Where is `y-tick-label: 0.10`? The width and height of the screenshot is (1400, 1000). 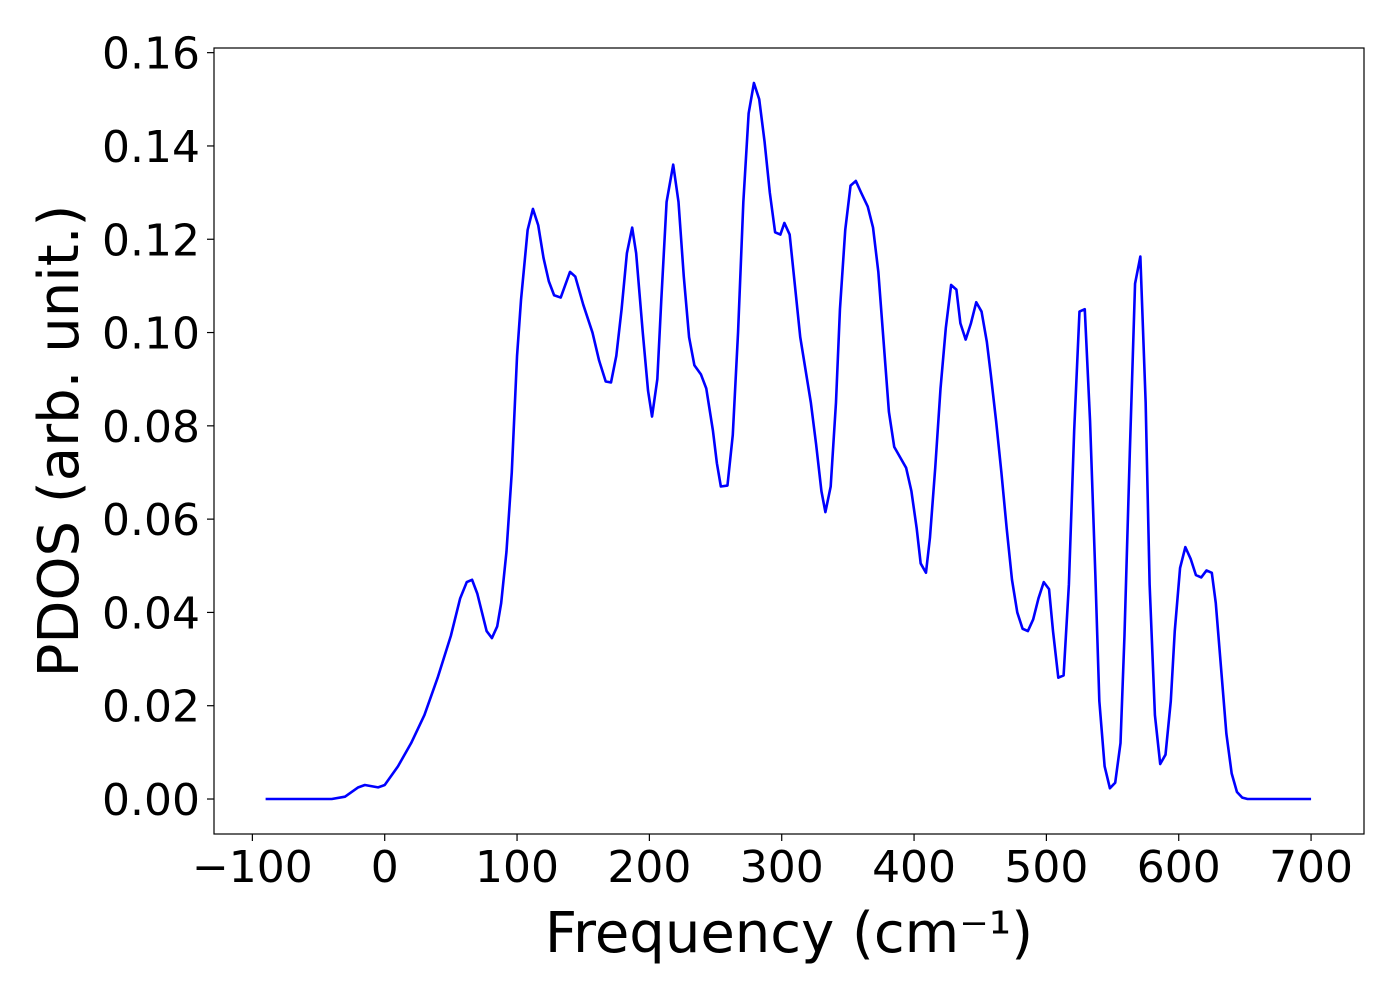 y-tick-label: 0.10 is located at coordinates (151, 334).